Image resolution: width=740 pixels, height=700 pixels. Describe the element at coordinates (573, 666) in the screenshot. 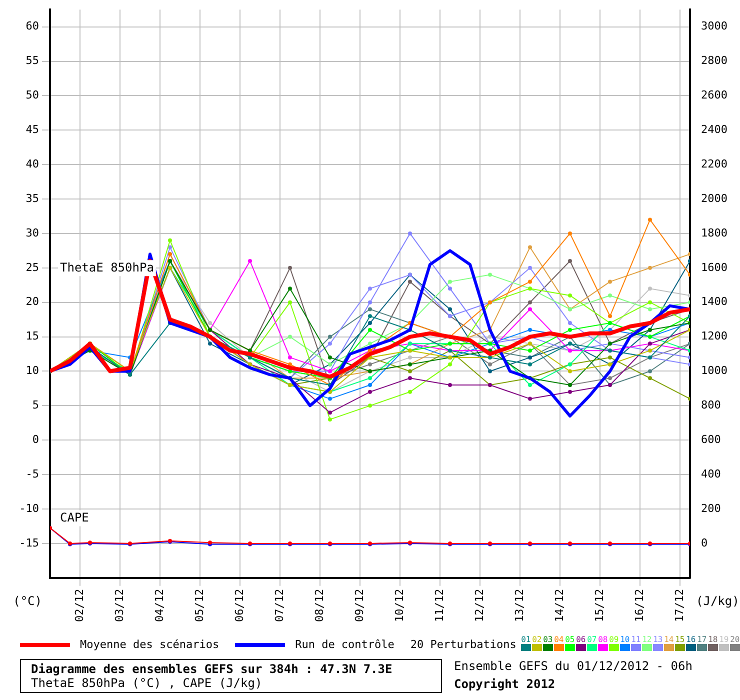

I see `text: Ensemble GEFS du 01/12/2012 - 06h` at that location.